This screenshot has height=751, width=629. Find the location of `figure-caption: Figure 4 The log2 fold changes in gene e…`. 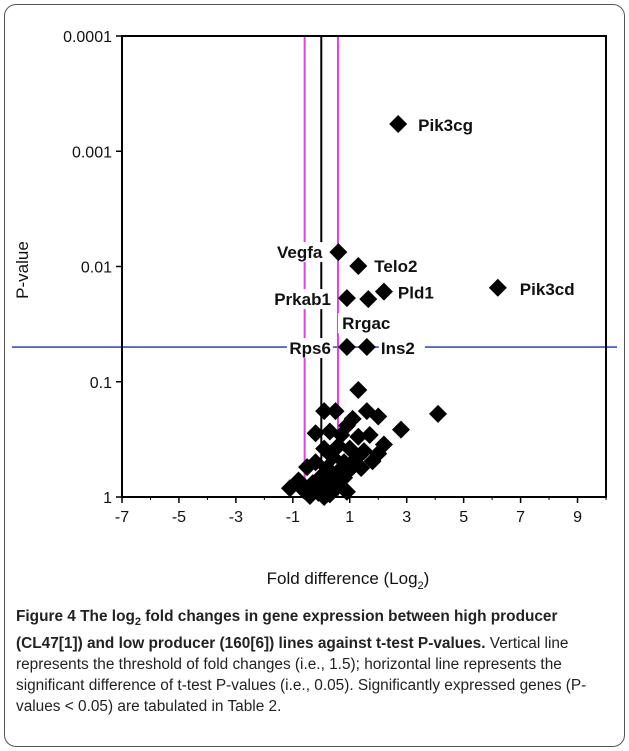

figure-caption: Figure 4 The log2 fold changes in gene e… is located at coordinates (316, 661).